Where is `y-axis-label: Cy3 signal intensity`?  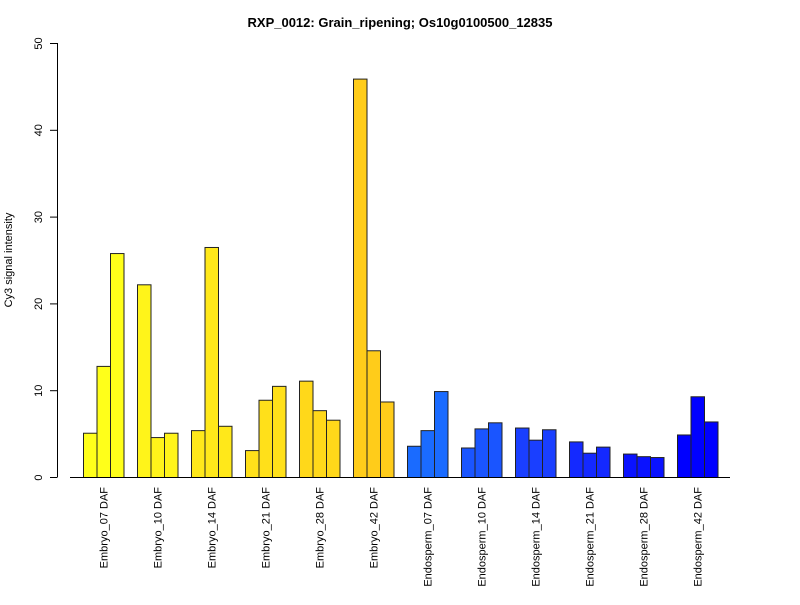
y-axis-label: Cy3 signal intensity is located at coordinates (9, 259).